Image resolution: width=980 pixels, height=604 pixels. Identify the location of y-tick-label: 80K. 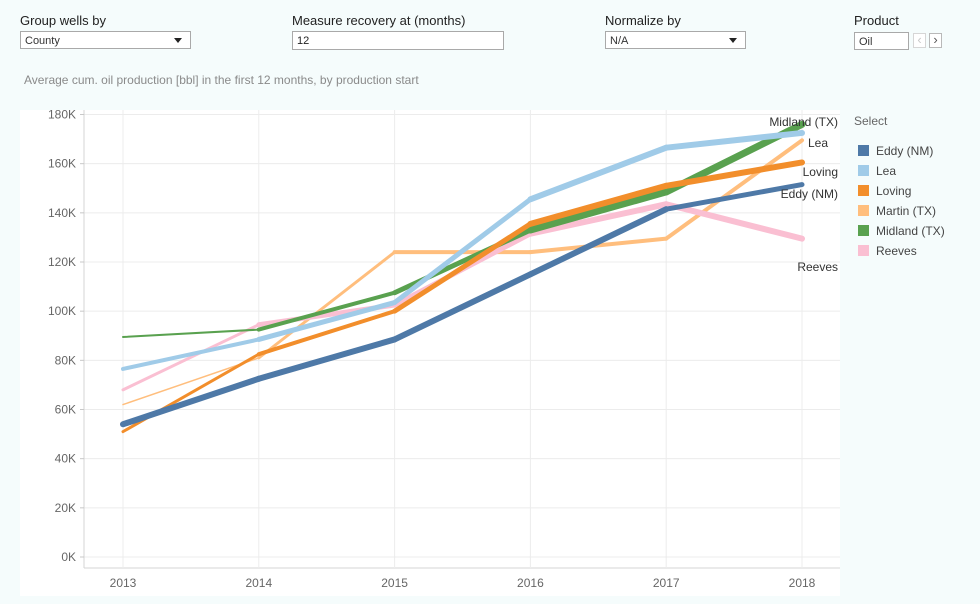
(65, 360).